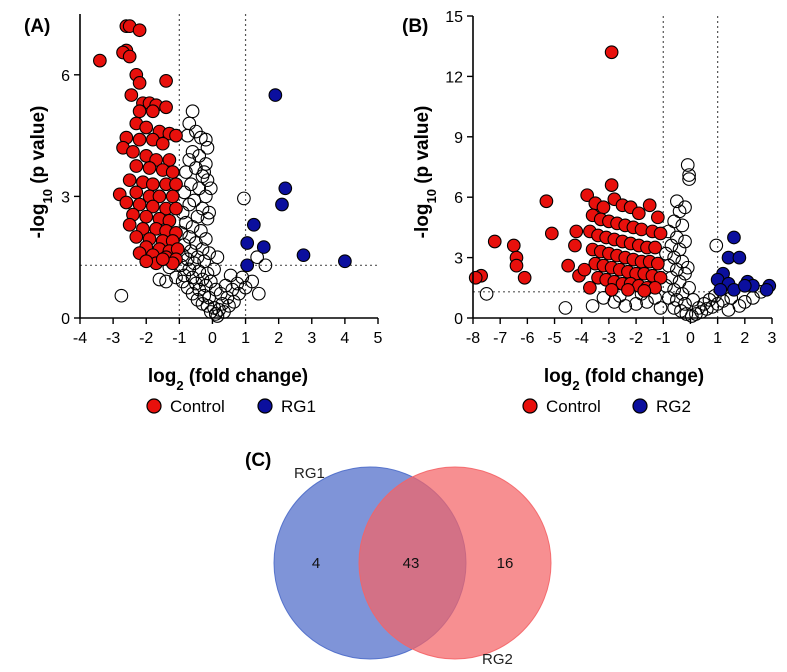  What do you see at coordinates (411, 563) in the screenshot?
I see `venn-count-intersection: 43` at bounding box center [411, 563].